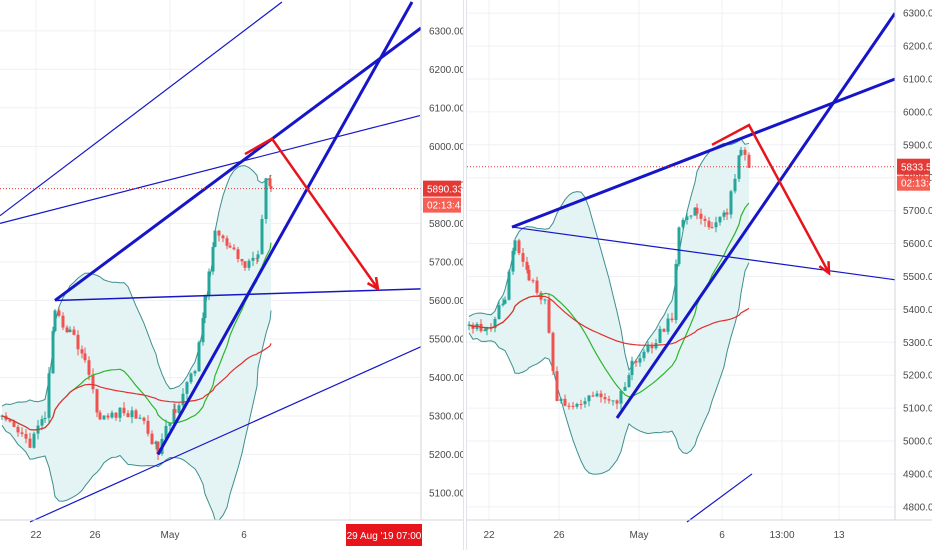 The height and width of the screenshot is (550, 932). I want to click on price-tick-label: 5200.00, so click(446, 455).